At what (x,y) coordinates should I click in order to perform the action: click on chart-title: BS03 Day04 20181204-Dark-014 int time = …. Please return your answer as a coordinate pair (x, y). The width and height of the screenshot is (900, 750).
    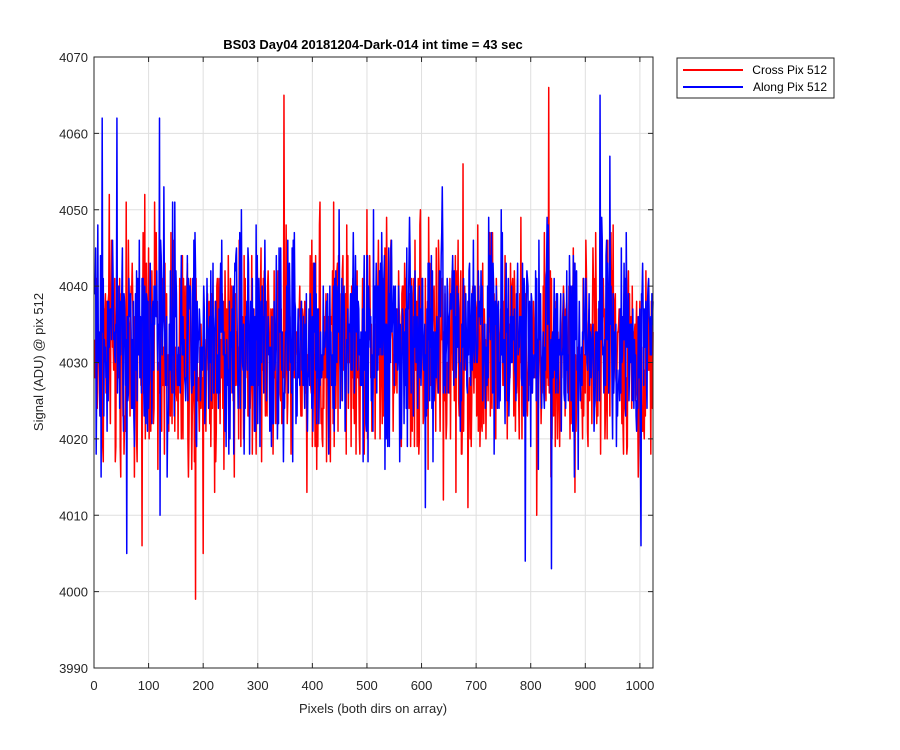
    Looking at the image, I should click on (373, 44).